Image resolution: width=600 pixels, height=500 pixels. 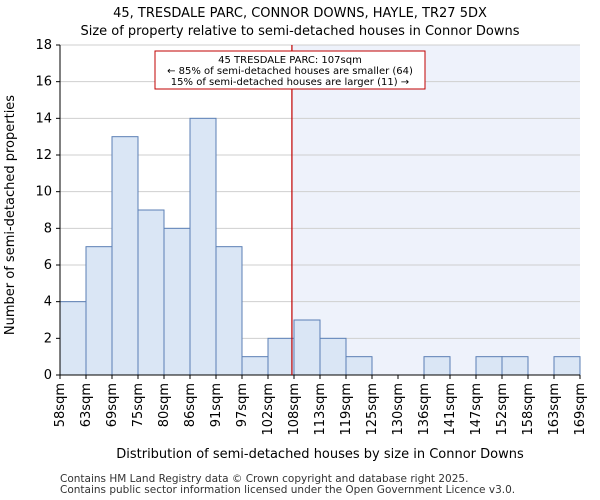 What do you see at coordinates (290, 60) in the screenshot?
I see `annotation-line-1: 45 TRESDALE PARC: 107sqm` at bounding box center [290, 60].